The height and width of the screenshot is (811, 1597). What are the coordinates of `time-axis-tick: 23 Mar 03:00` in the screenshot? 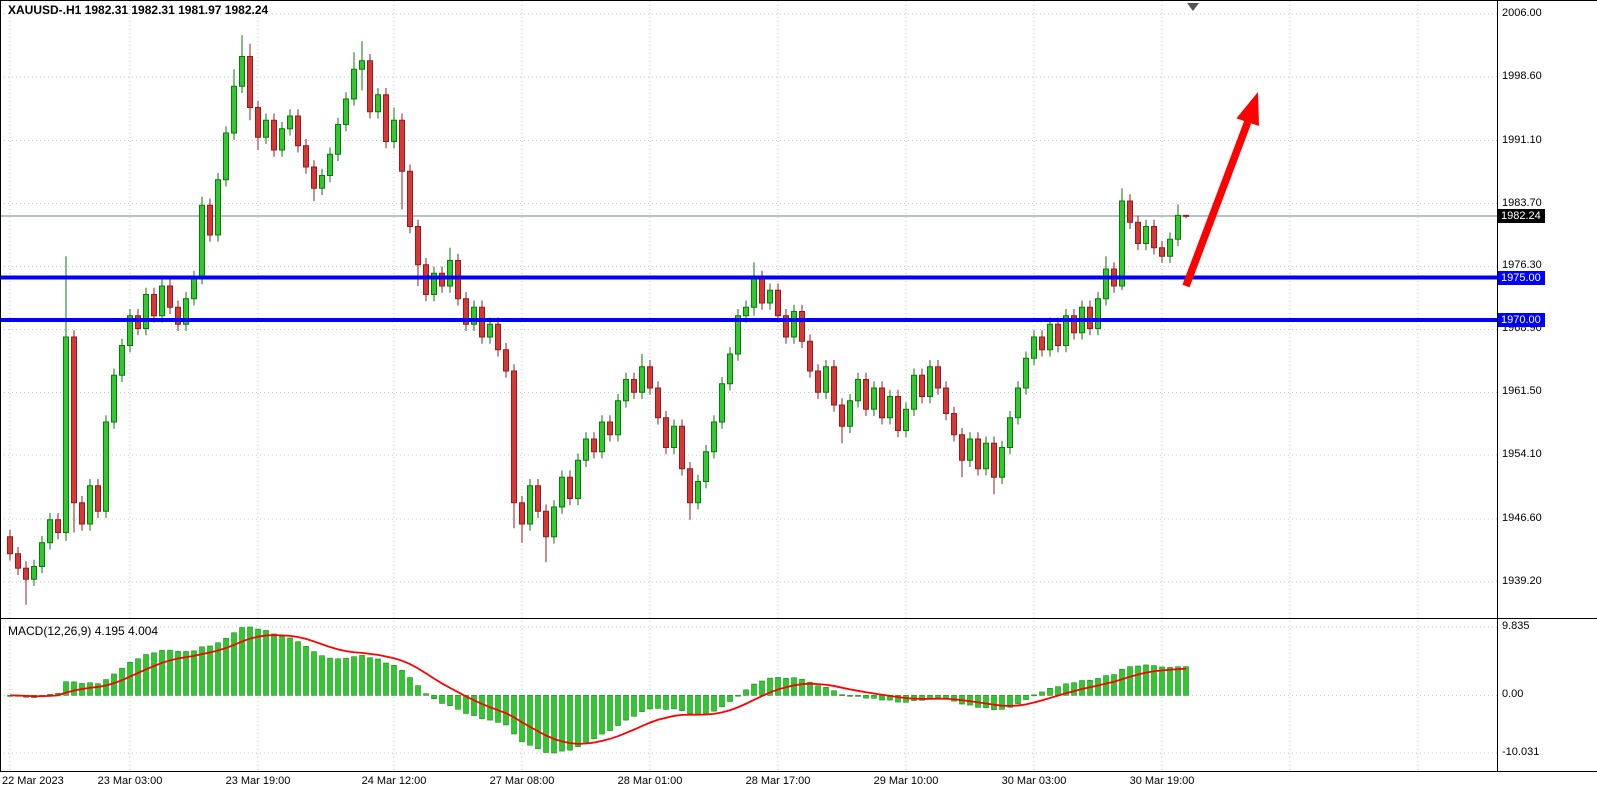 It's located at (130, 781).